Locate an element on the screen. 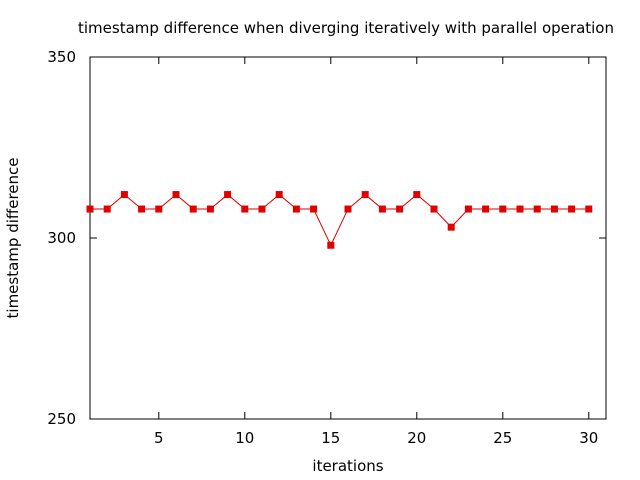  series-line is located at coordinates (339, 220).